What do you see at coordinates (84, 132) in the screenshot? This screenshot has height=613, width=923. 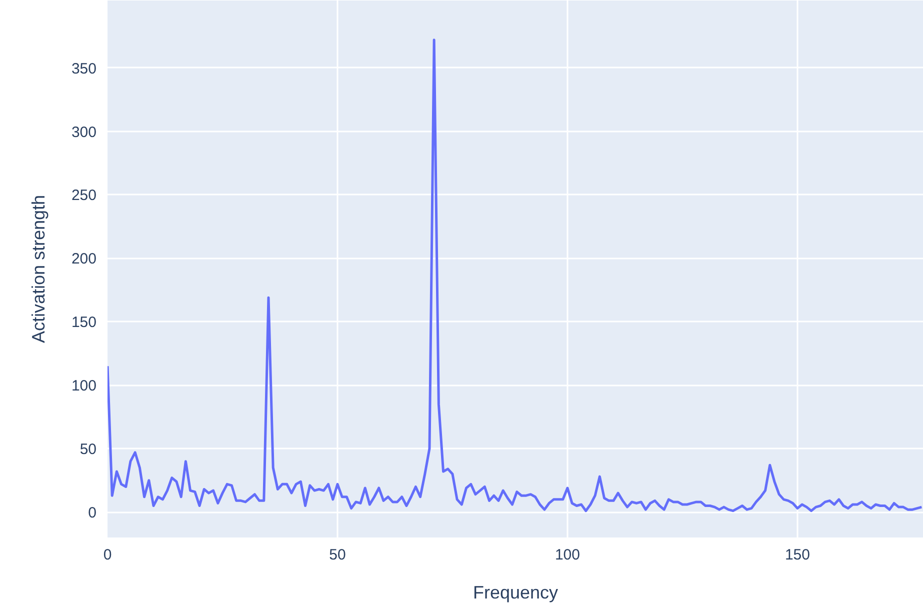 I see `y-tick-label: 300` at bounding box center [84, 132].